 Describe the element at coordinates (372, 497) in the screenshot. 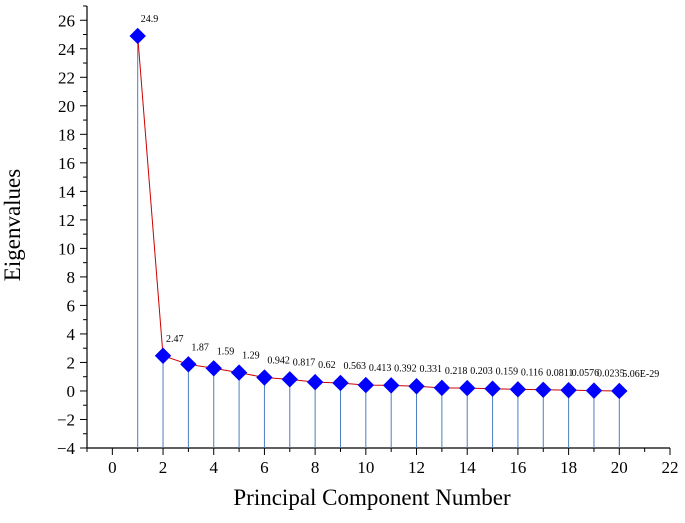

I see `x-axis-title: Principal Component Number` at that location.